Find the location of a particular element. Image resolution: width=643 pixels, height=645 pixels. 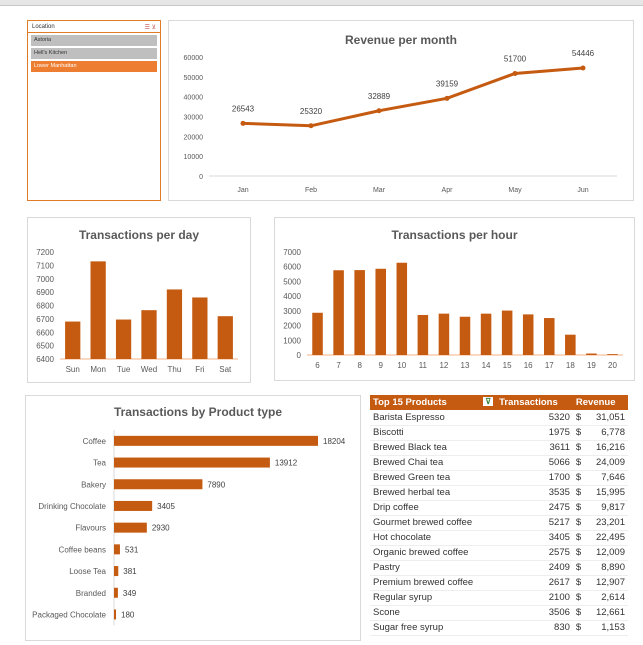

x-tick-label: 8 is located at coordinates (359, 365).